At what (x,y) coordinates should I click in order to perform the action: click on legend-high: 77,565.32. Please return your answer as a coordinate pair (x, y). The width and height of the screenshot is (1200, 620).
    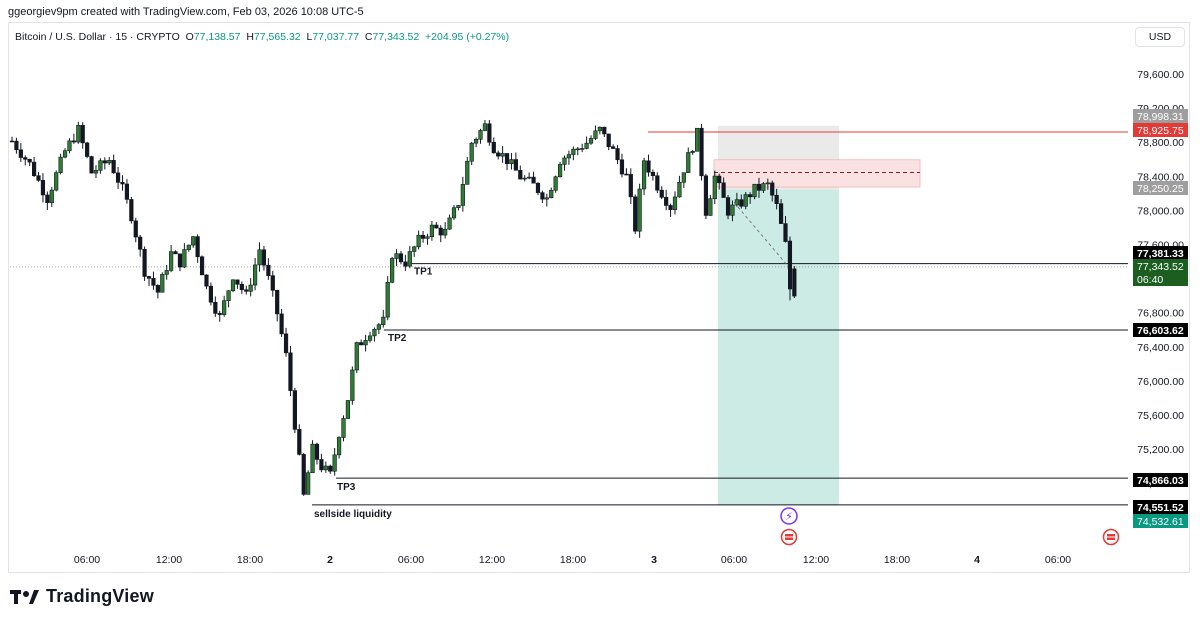
    Looking at the image, I should click on (277, 37).